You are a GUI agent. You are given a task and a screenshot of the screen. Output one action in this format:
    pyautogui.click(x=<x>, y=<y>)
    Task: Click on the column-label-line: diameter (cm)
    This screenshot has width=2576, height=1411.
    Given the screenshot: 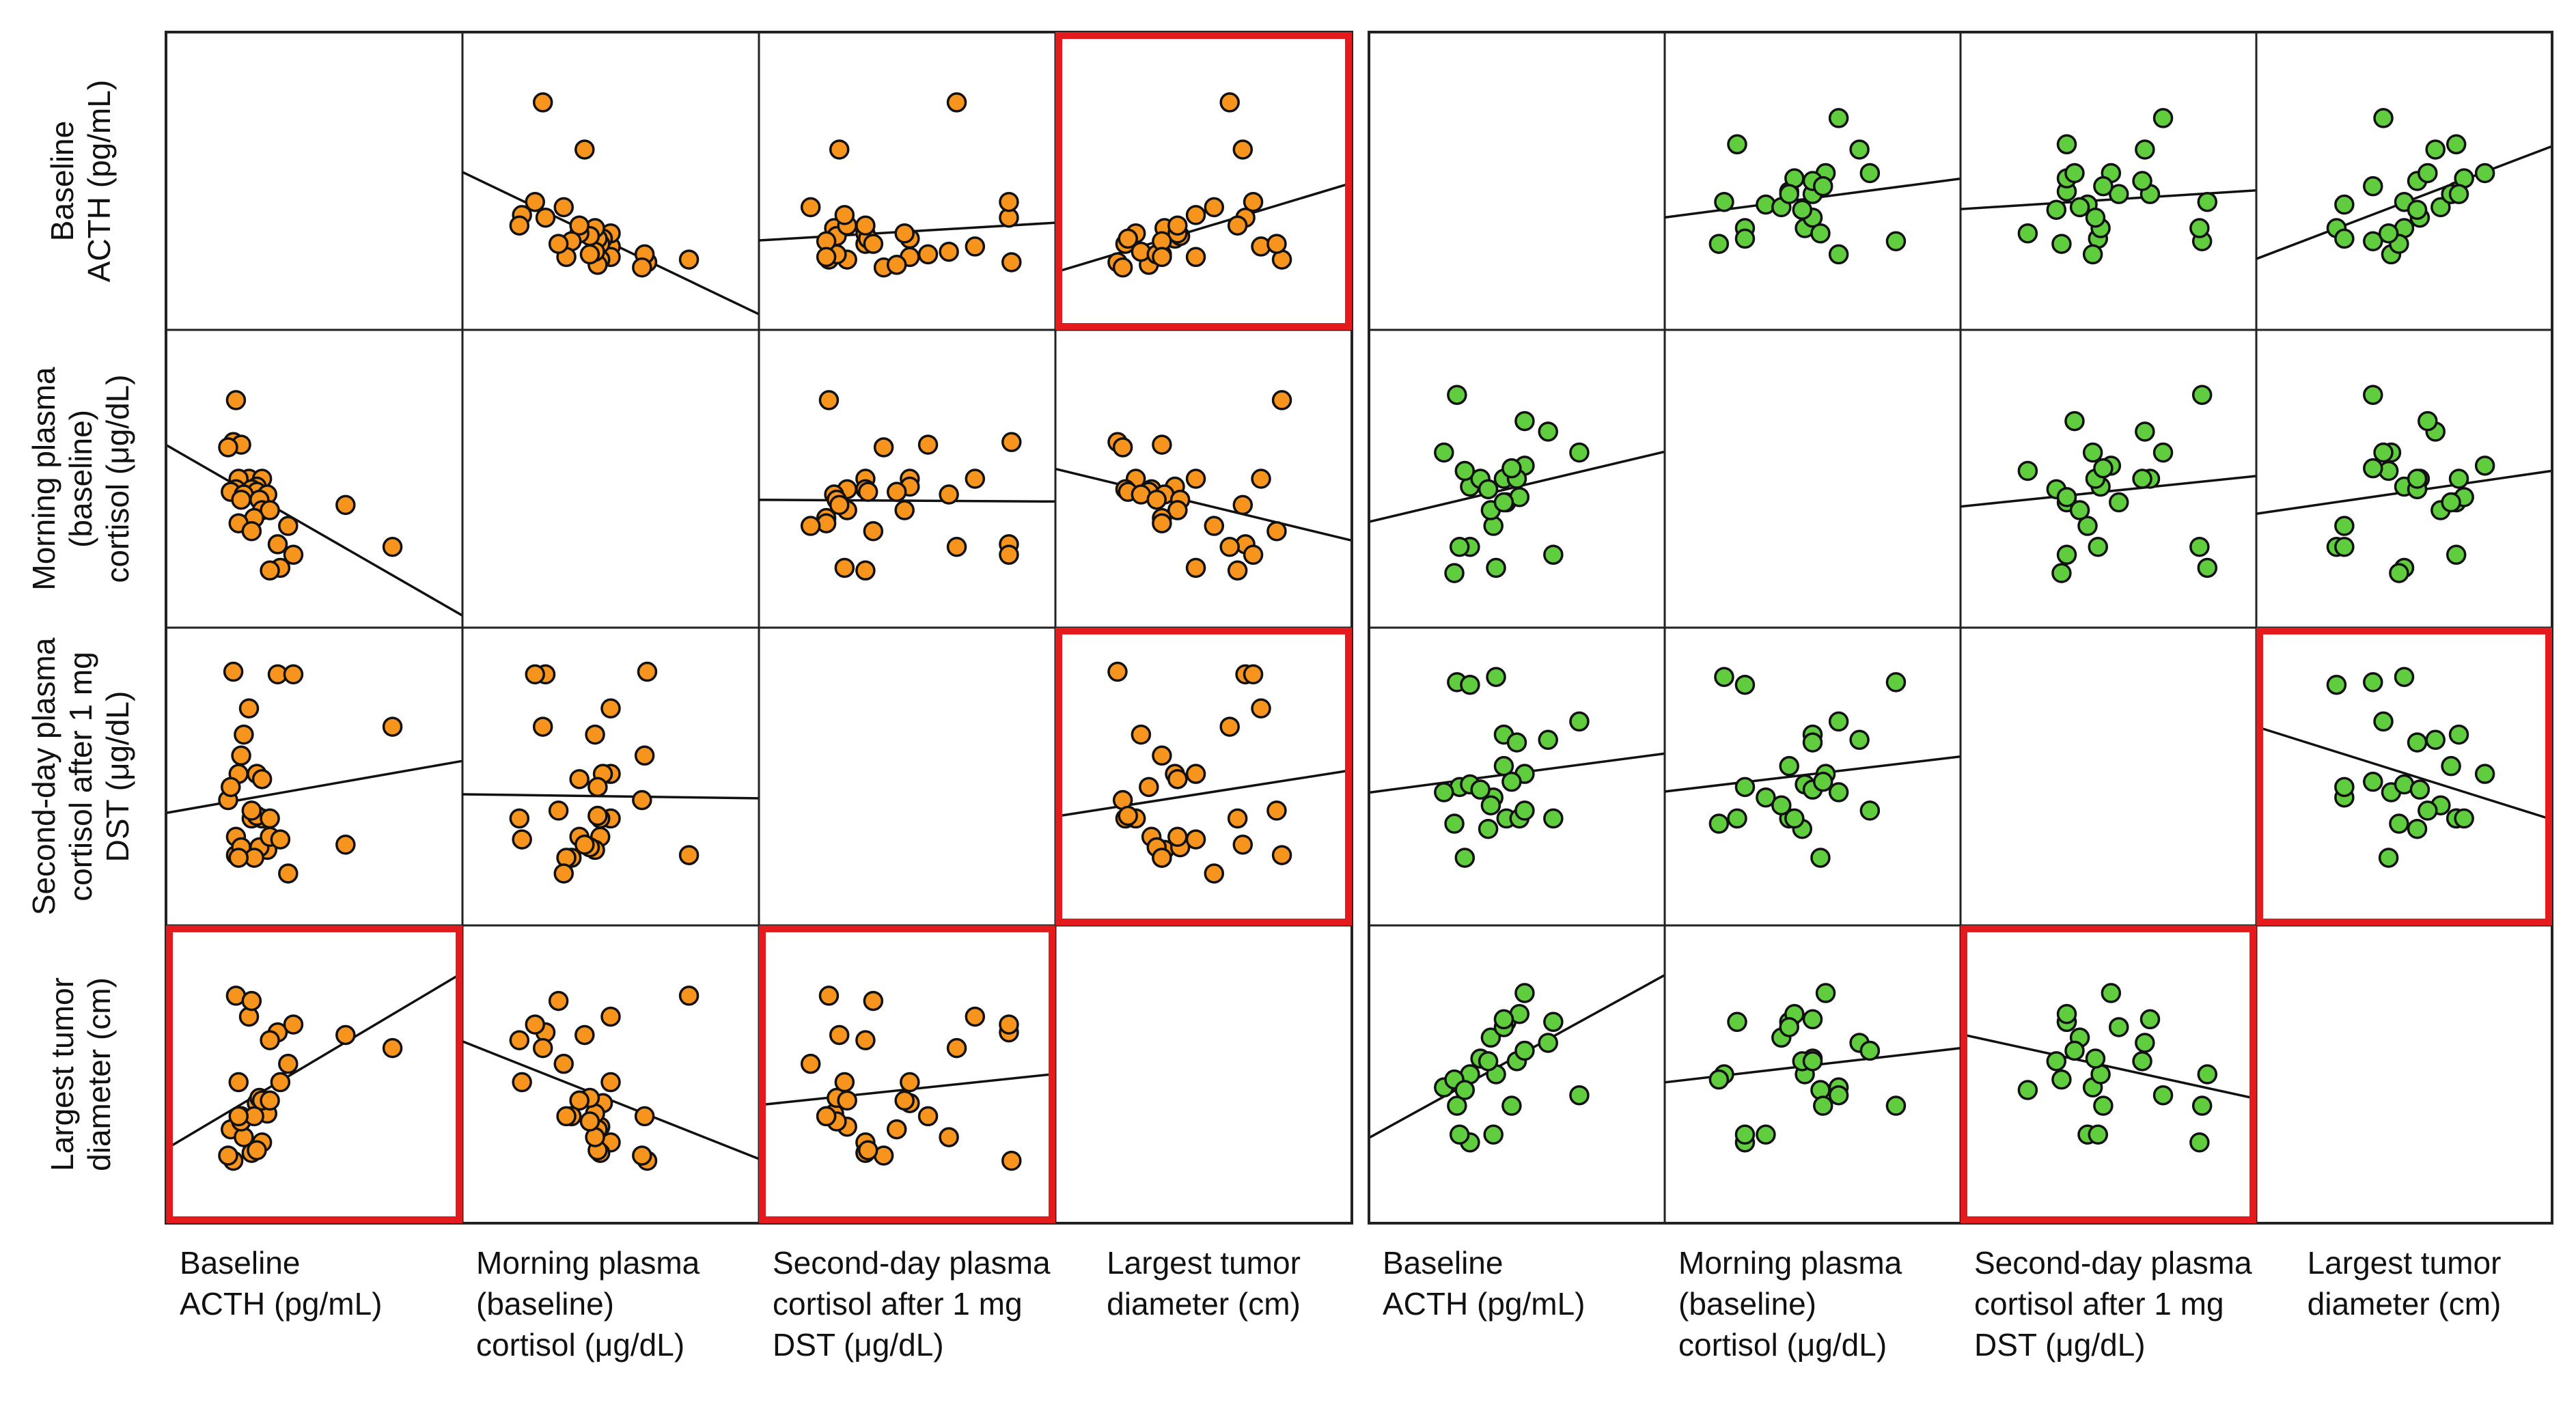 What is the action you would take?
    pyautogui.click(x=1204, y=1304)
    